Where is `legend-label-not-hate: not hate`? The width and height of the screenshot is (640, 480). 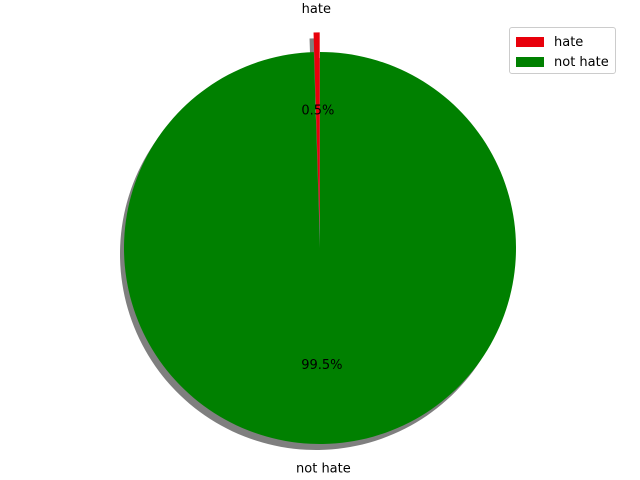 legend-label-not-hate: not hate is located at coordinates (581, 62).